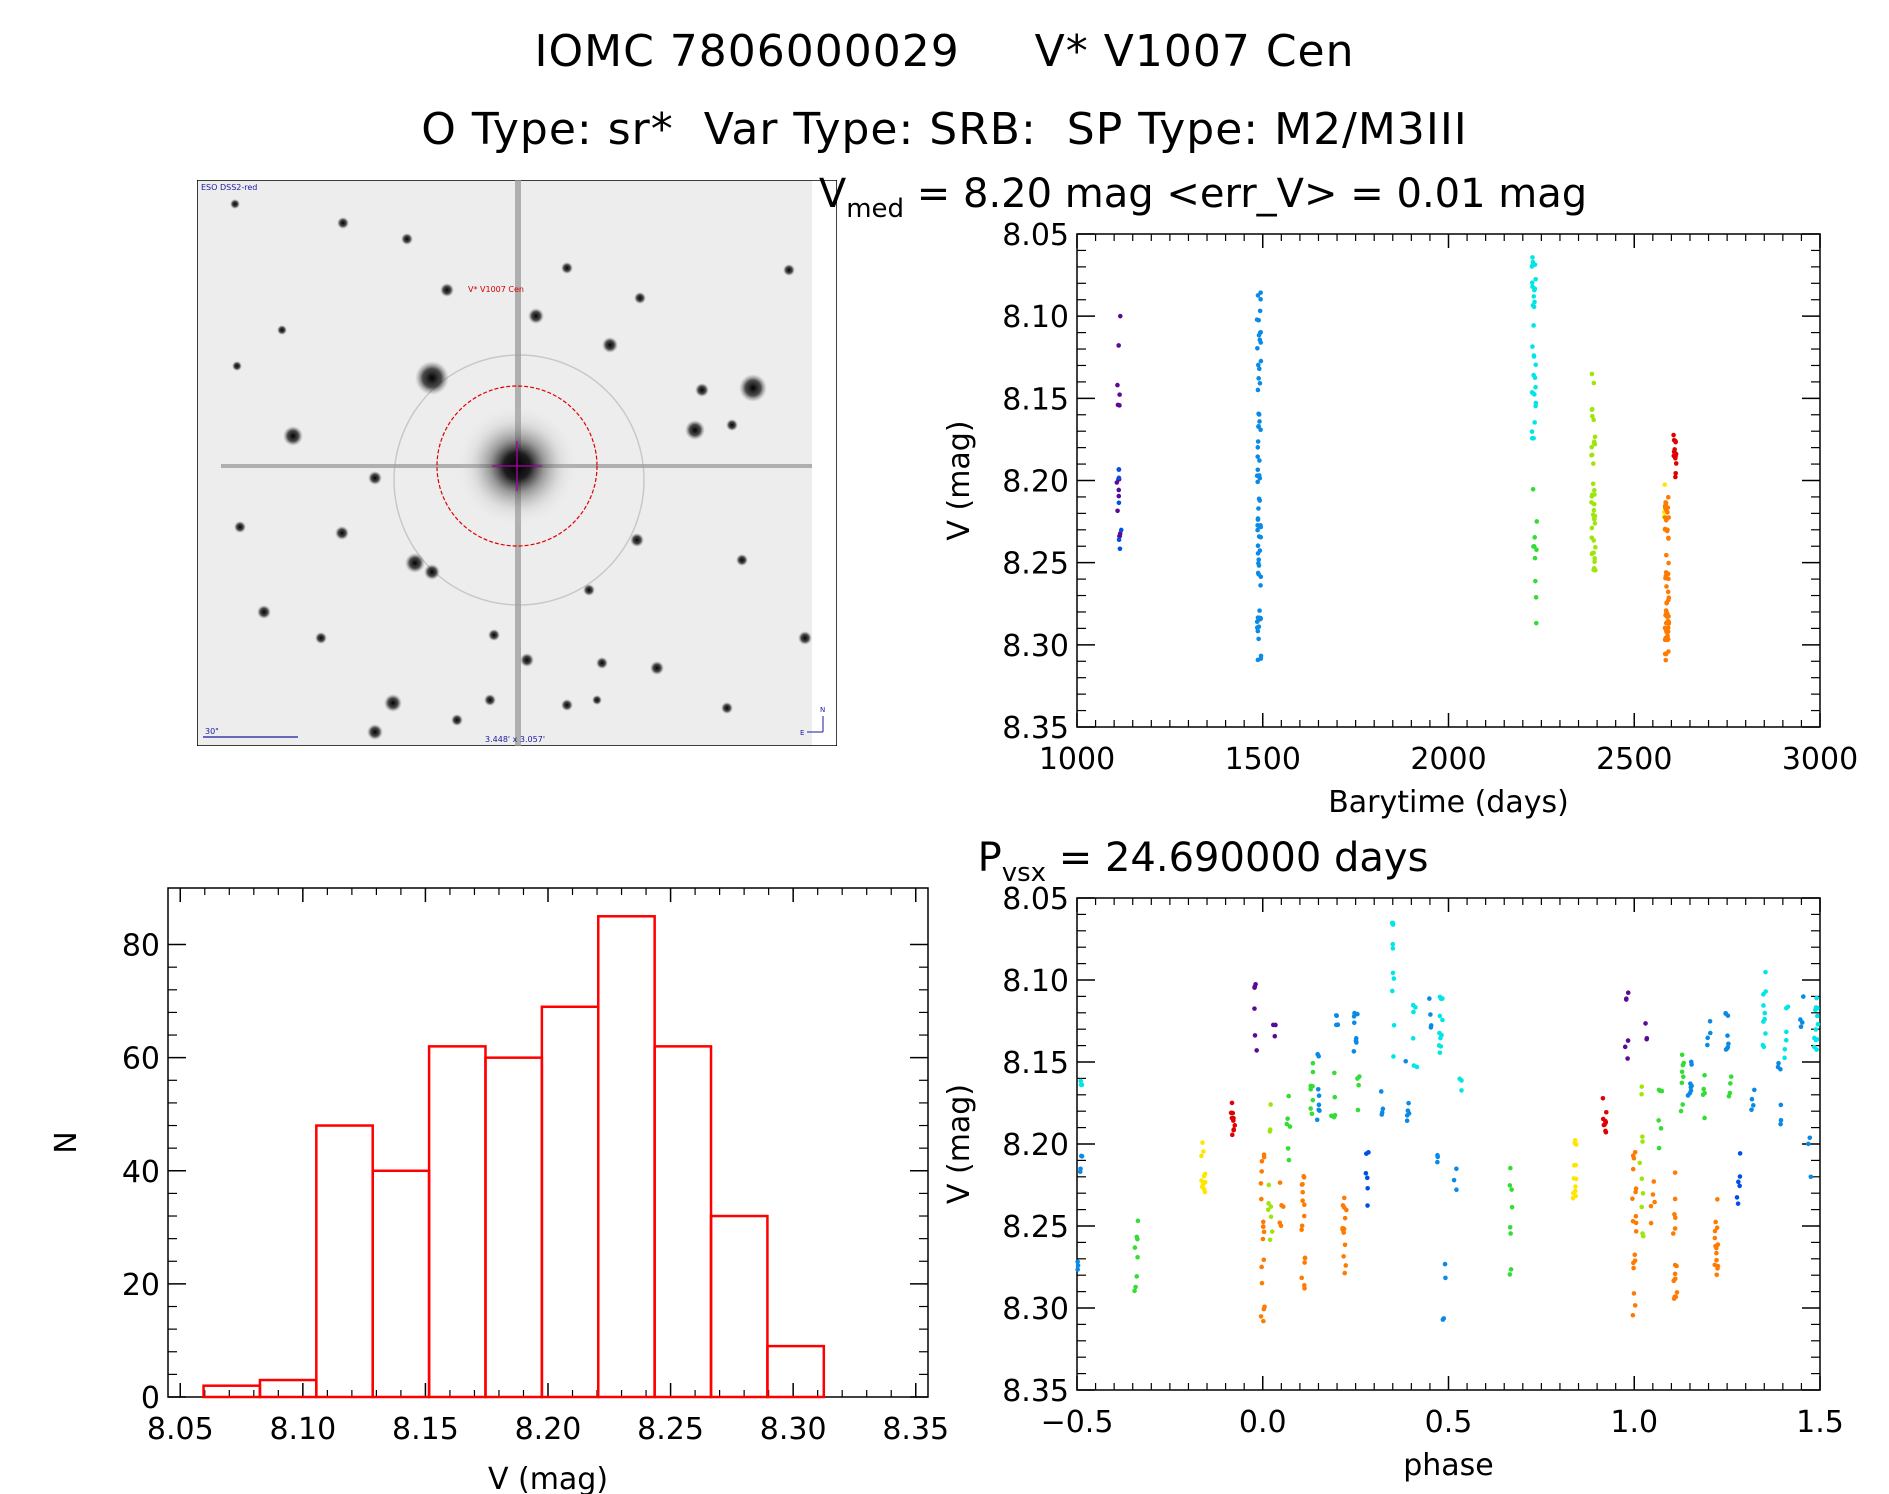 The width and height of the screenshot is (1889, 1494). Describe the element at coordinates (141, 1059) in the screenshot. I see `y-tick-label: 60` at that location.